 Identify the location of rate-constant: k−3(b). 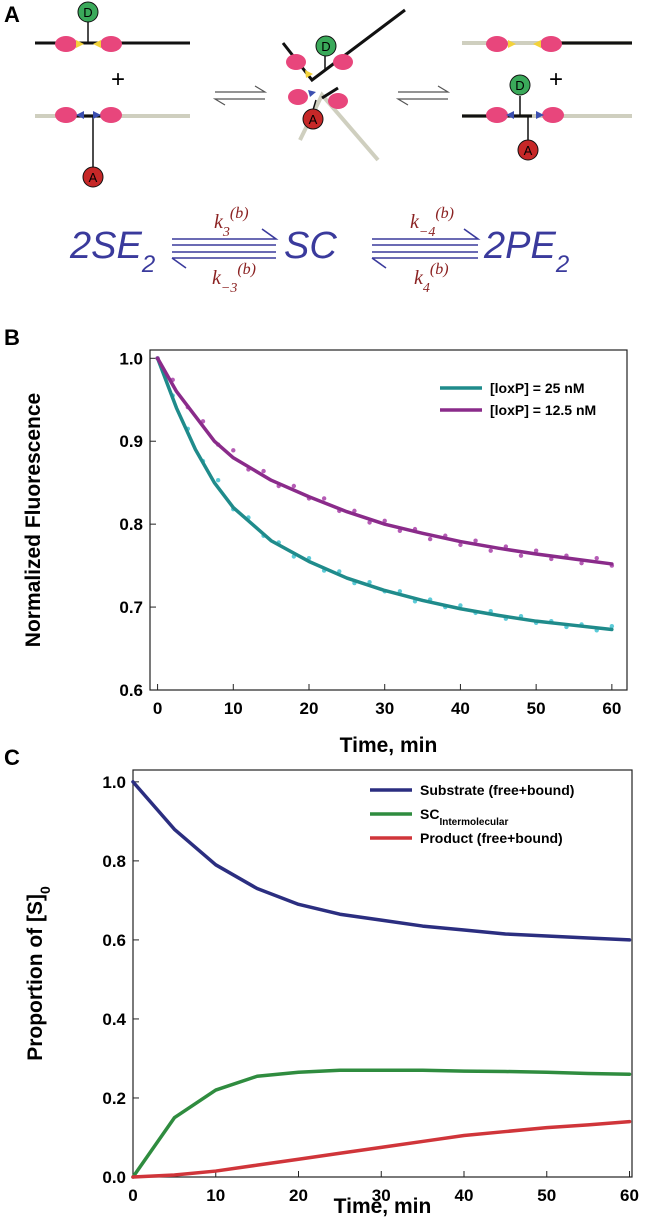
(234, 278).